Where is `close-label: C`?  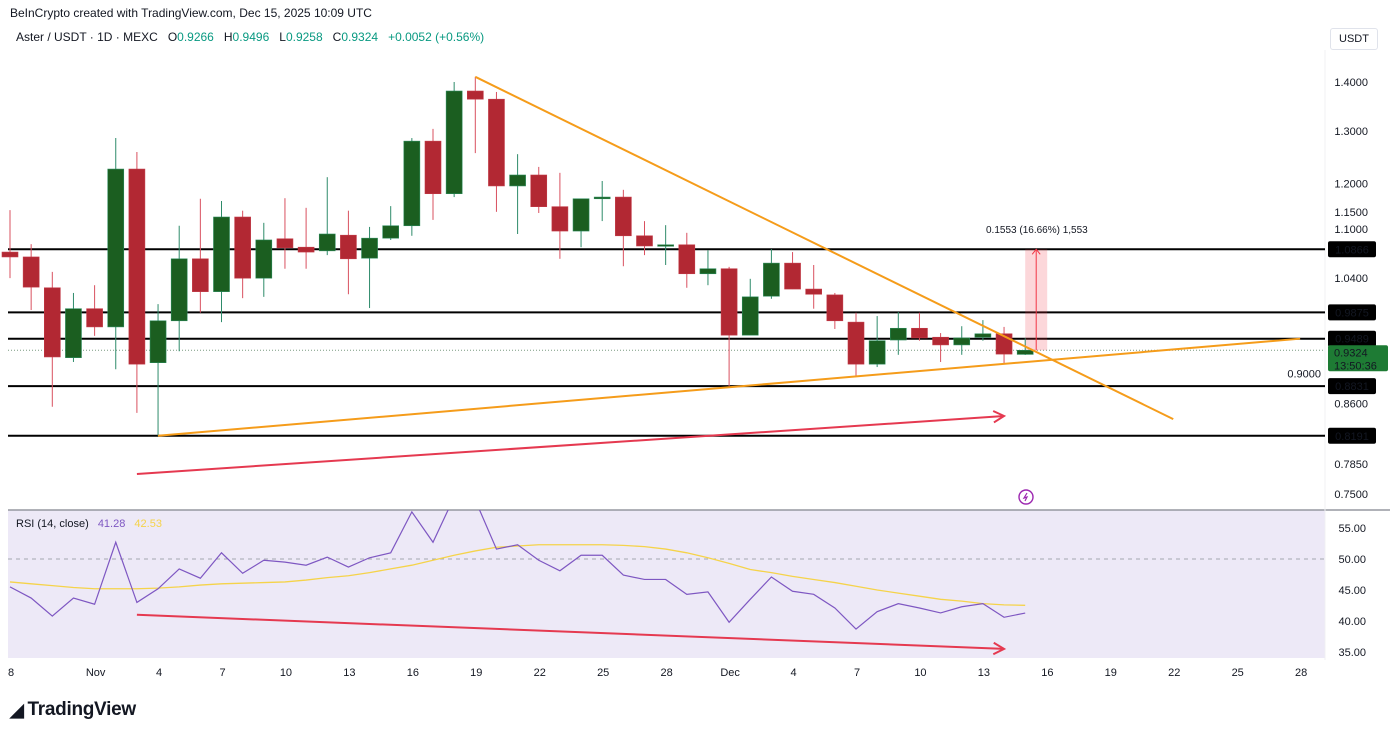 close-label: C is located at coordinates (337, 37).